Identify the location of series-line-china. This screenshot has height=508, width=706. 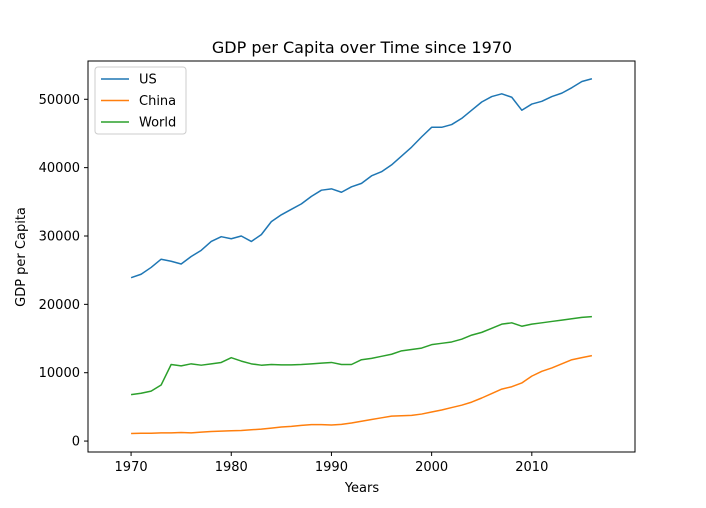
(362, 394).